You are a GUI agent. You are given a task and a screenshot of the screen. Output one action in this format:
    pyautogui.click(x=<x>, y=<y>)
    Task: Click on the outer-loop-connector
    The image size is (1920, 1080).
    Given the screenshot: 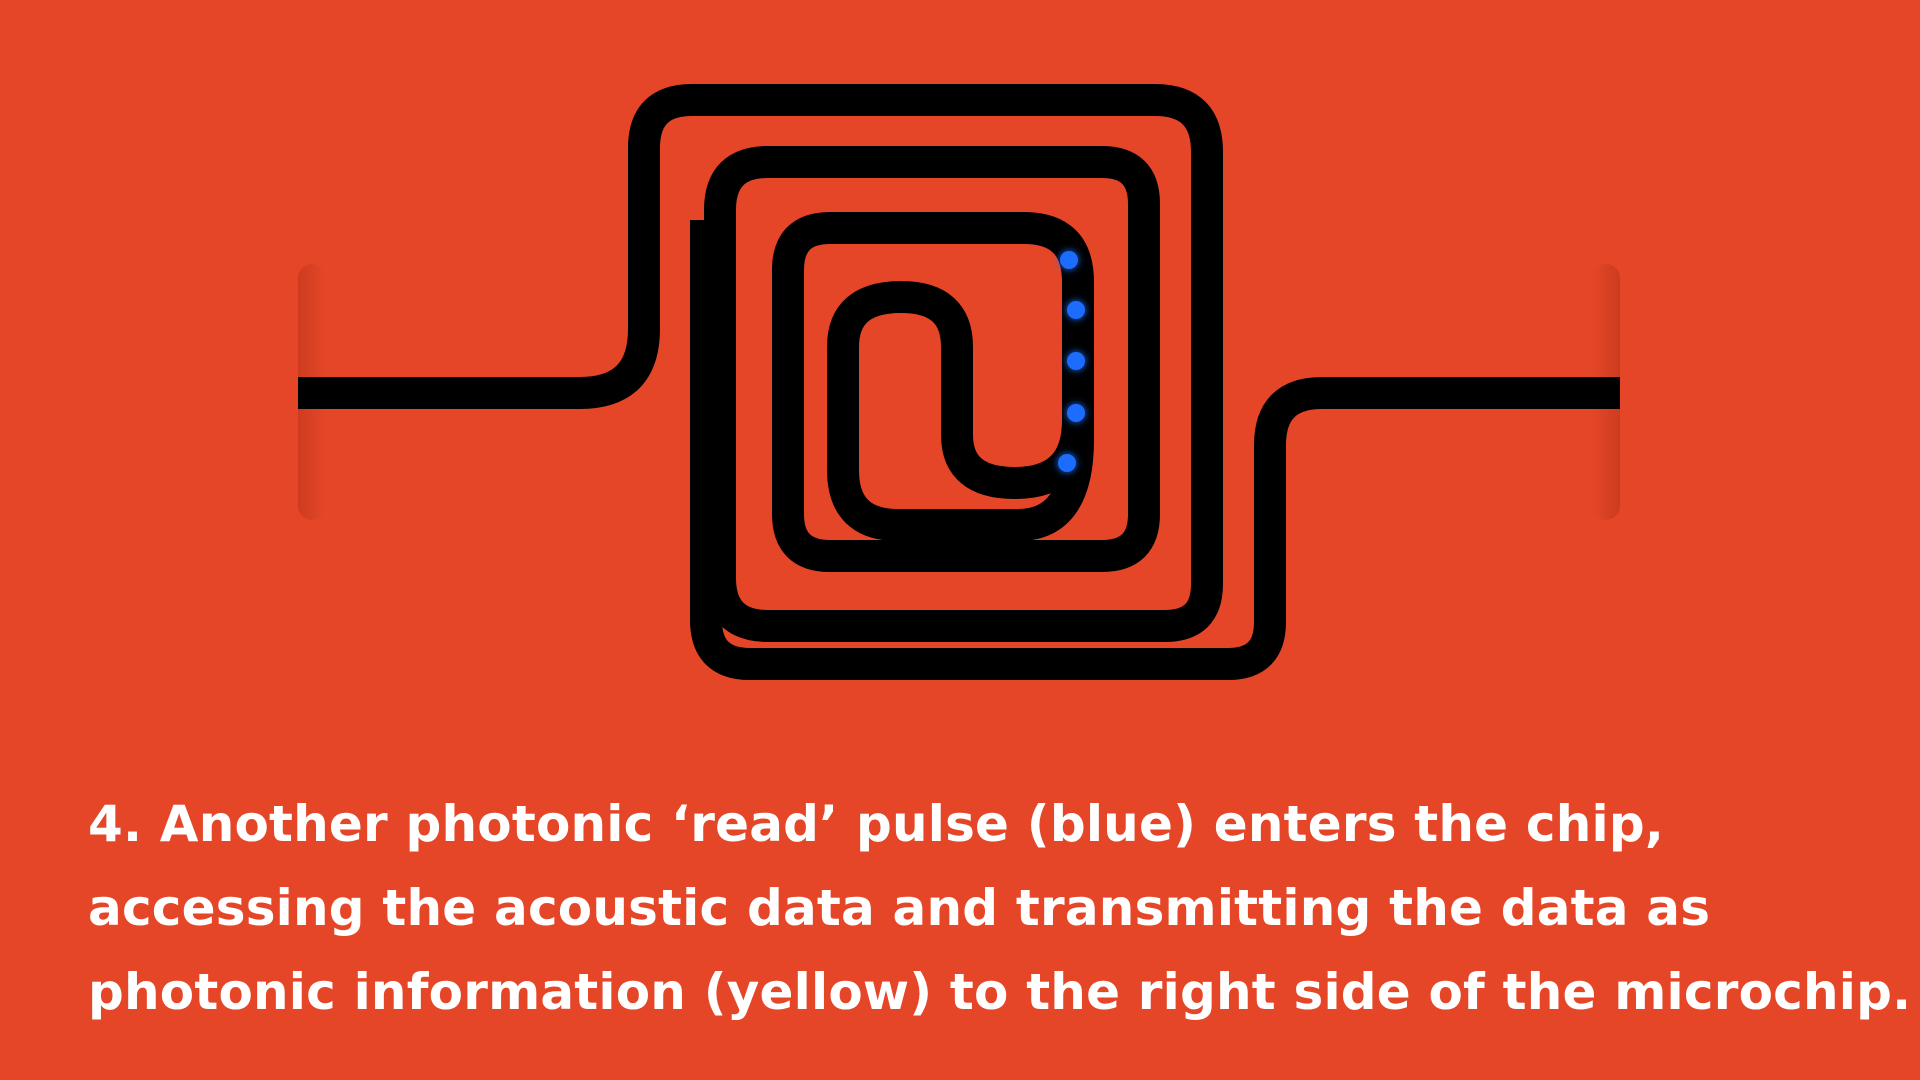 What is the action you would take?
    pyautogui.click(x=1027, y=640)
    